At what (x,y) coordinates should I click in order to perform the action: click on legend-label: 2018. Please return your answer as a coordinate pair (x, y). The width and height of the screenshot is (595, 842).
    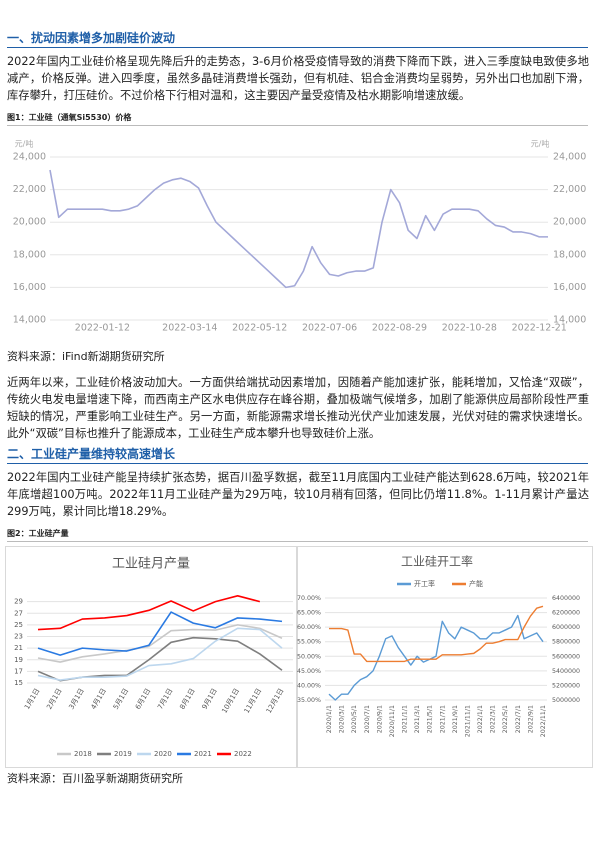
    Looking at the image, I should click on (83, 754).